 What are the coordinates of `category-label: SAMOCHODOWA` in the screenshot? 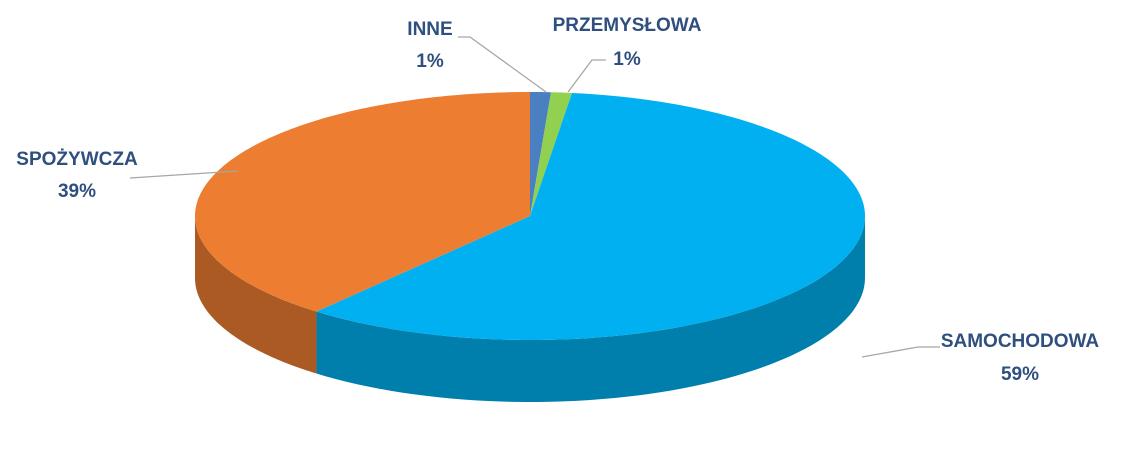 It's located at (1020, 341).